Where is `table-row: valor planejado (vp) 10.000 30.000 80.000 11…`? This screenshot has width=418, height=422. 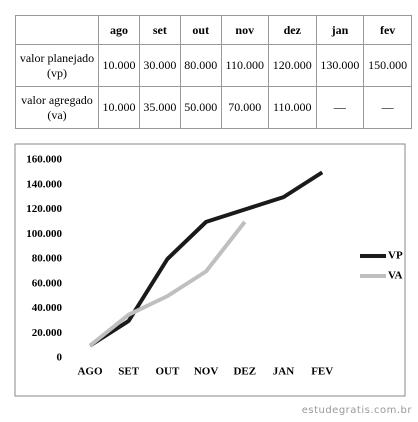 table-row: valor planejado (vp) 10.000 30.000 80.000 11… is located at coordinates (213, 65).